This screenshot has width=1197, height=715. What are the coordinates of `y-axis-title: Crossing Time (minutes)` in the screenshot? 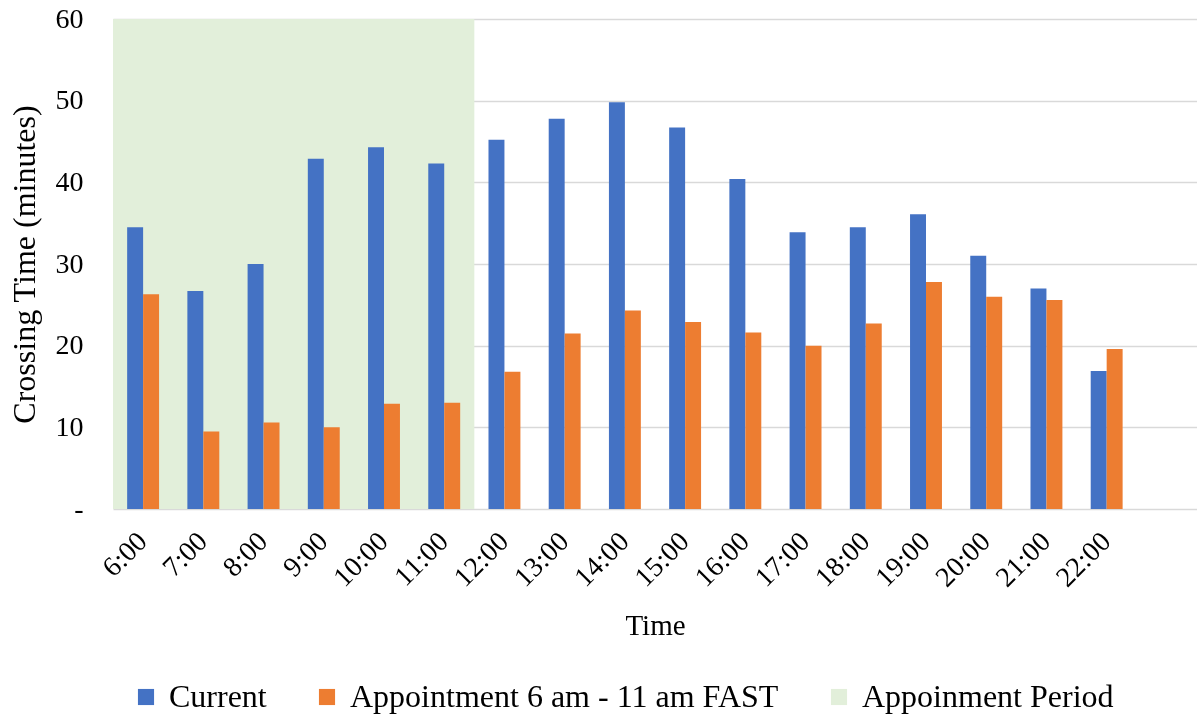 It's located at (23, 264).